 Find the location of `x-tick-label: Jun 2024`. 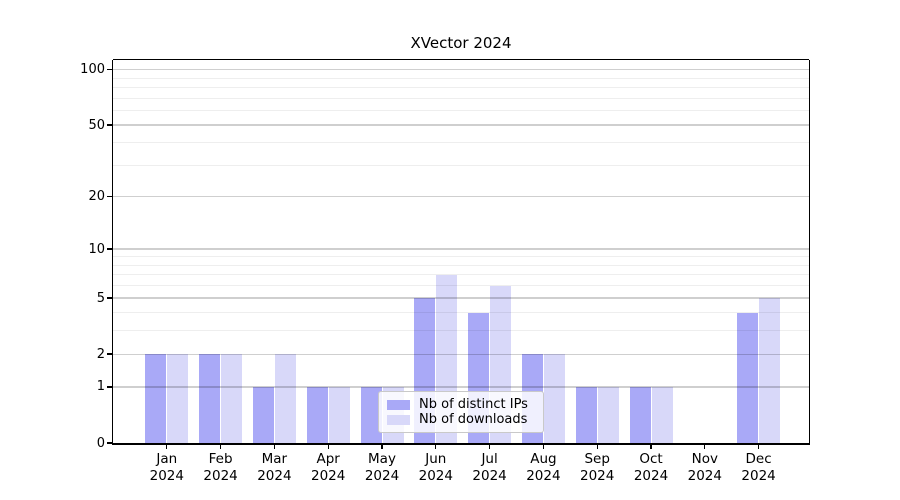

x-tick-label: Jun 2024 is located at coordinates (436, 468).